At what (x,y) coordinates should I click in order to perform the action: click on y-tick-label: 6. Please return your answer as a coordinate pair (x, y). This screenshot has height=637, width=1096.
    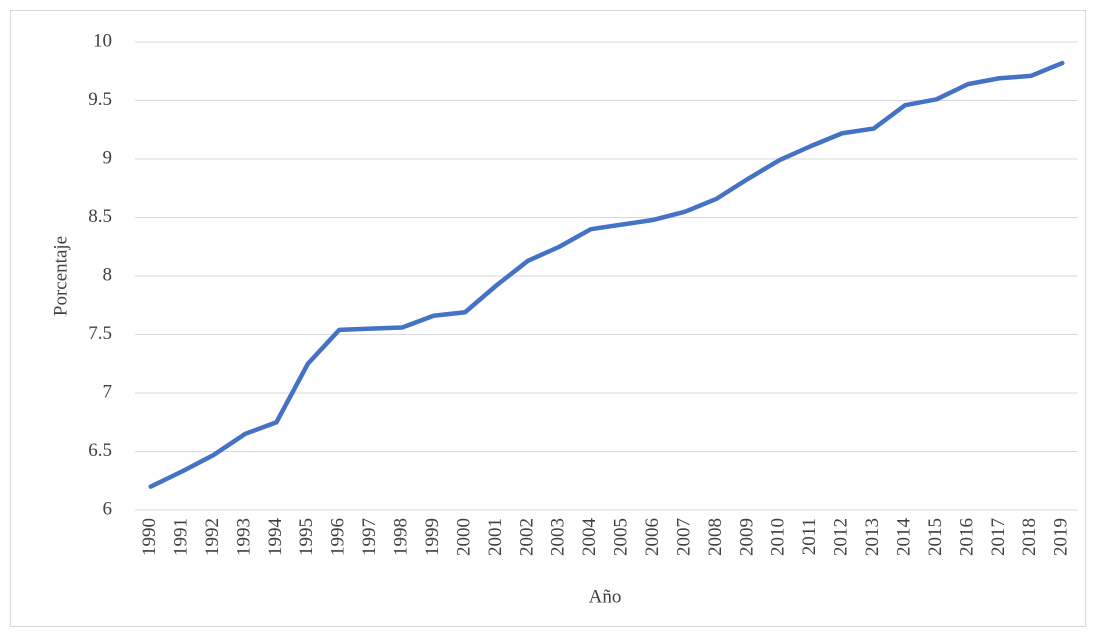
    Looking at the image, I should click on (108, 508).